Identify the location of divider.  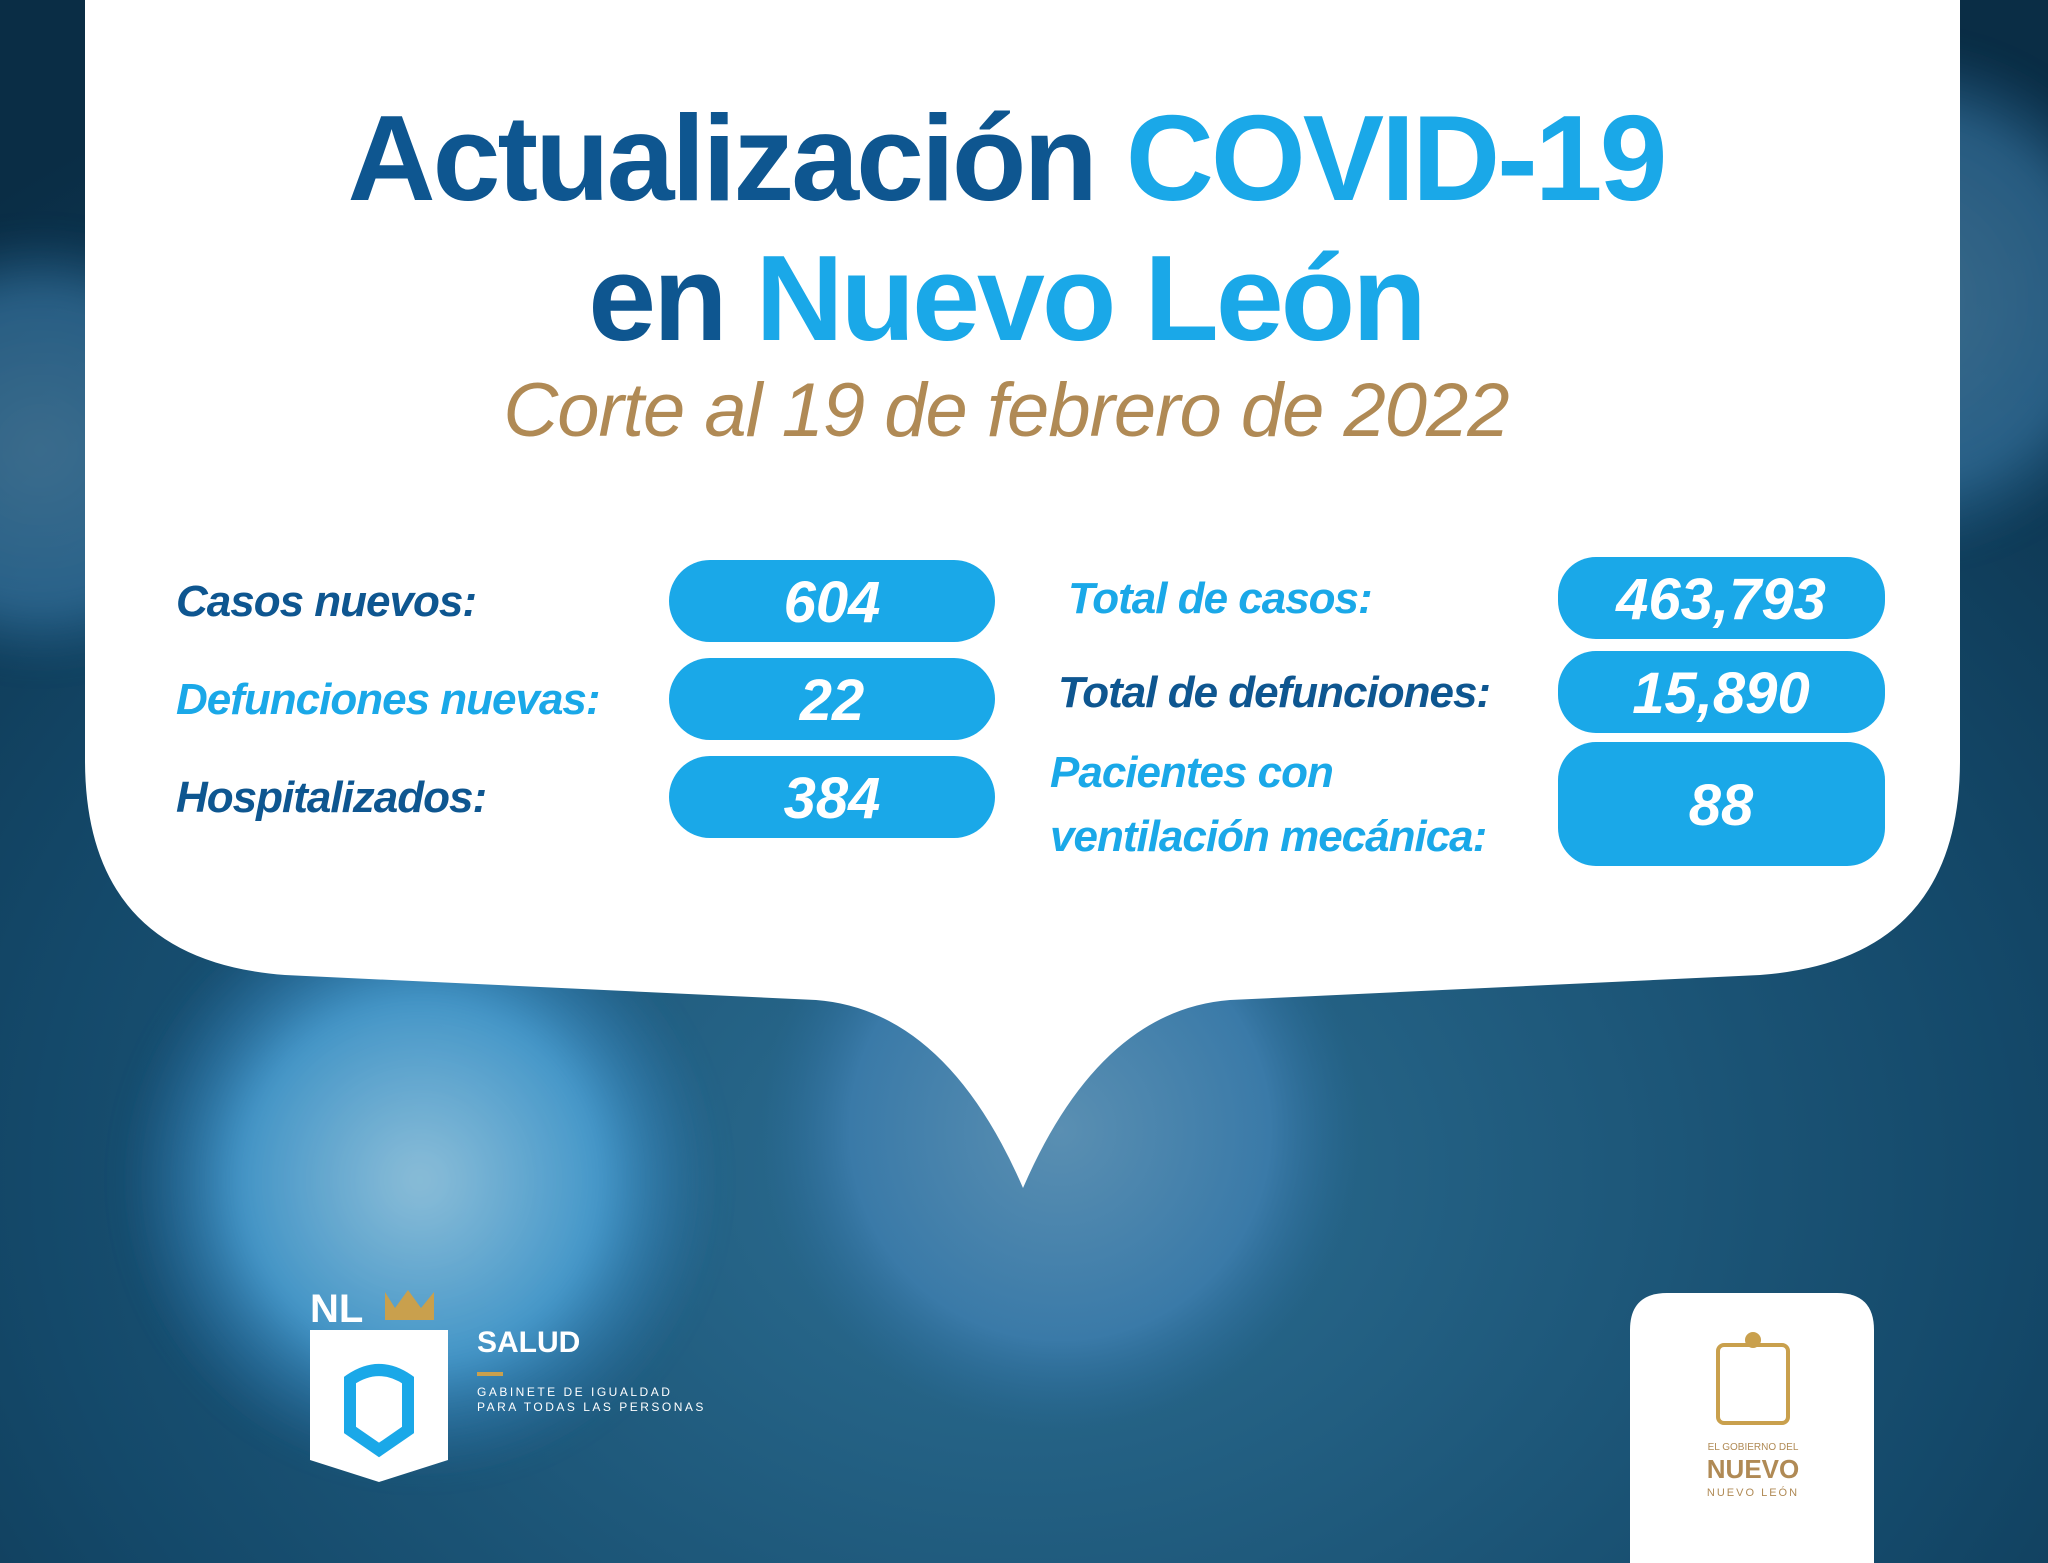
(490, 1374).